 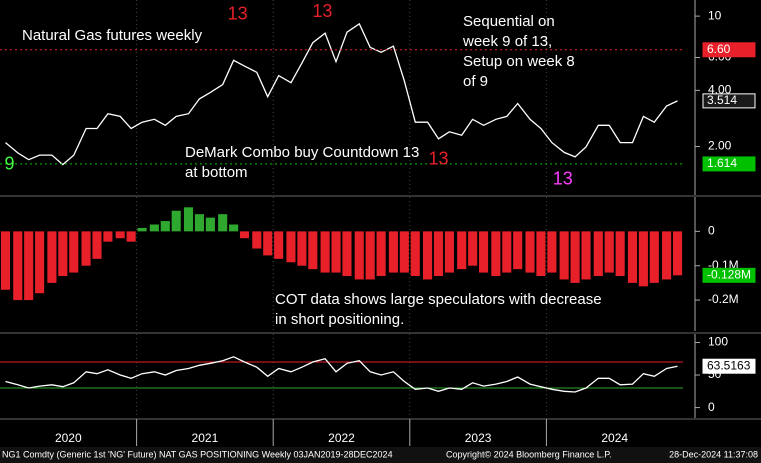 I want to click on annotation: Sequential on, so click(x=509, y=21).